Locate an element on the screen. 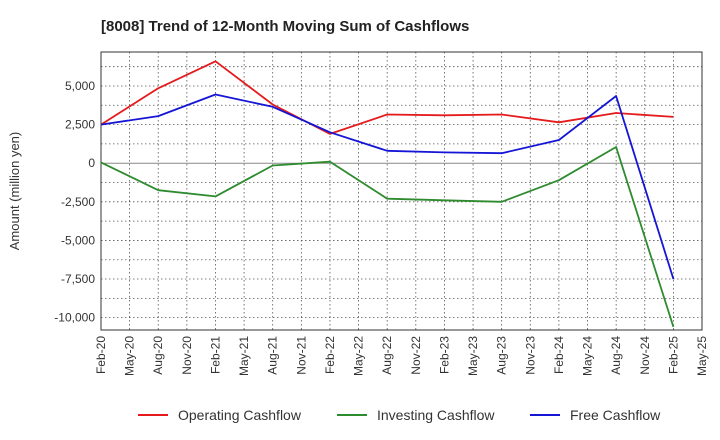  x-tick-label: May-23 is located at coordinates (473, 356).